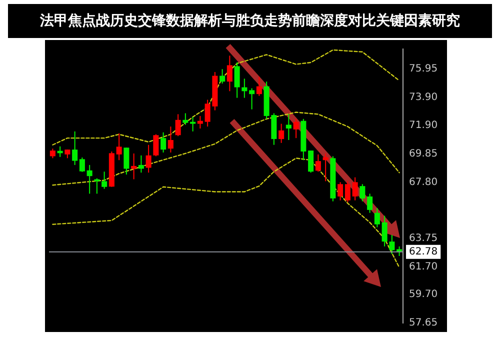  I want to click on y-tick-label: 69.85, so click(423, 154).